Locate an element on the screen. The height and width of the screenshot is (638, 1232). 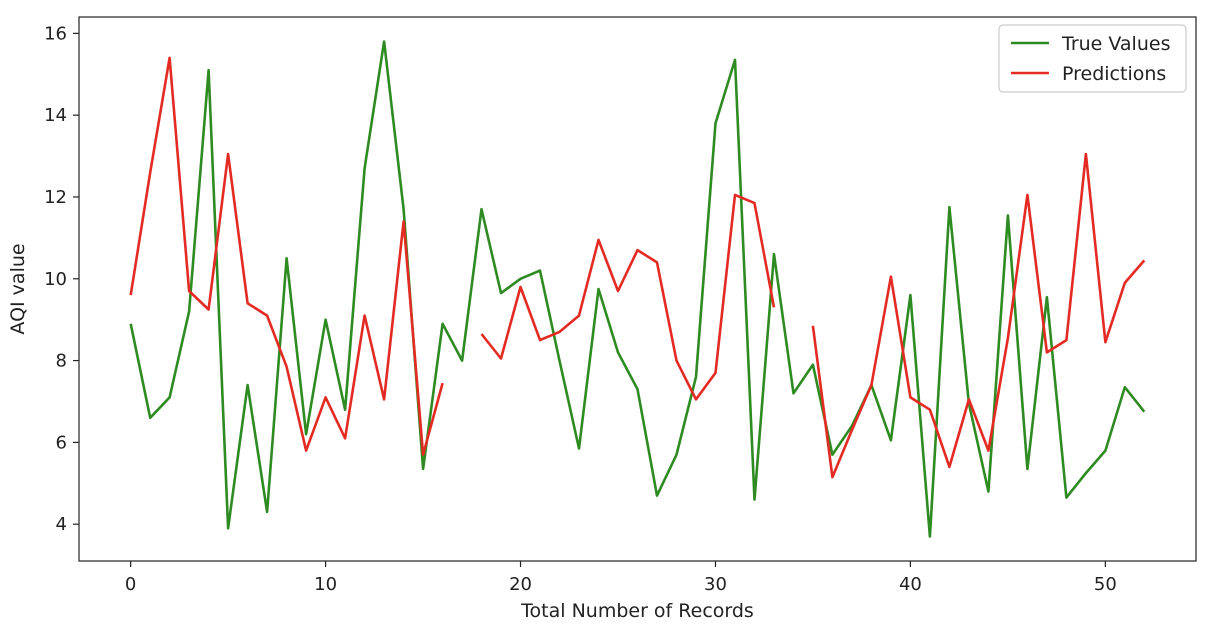
y-axis-label: AQI value is located at coordinates (18, 288).